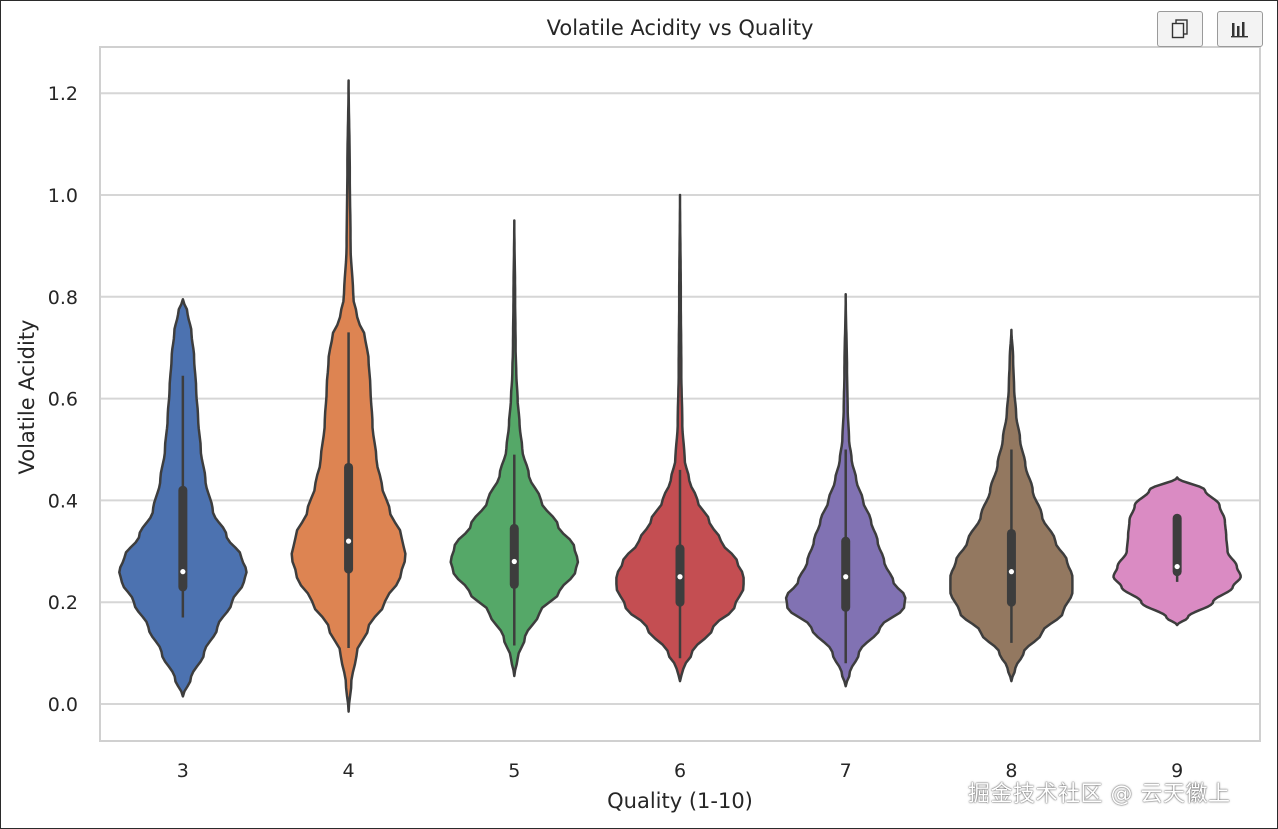 The width and height of the screenshot is (1278, 829). I want to click on x-tick-label: 9, so click(1177, 771).